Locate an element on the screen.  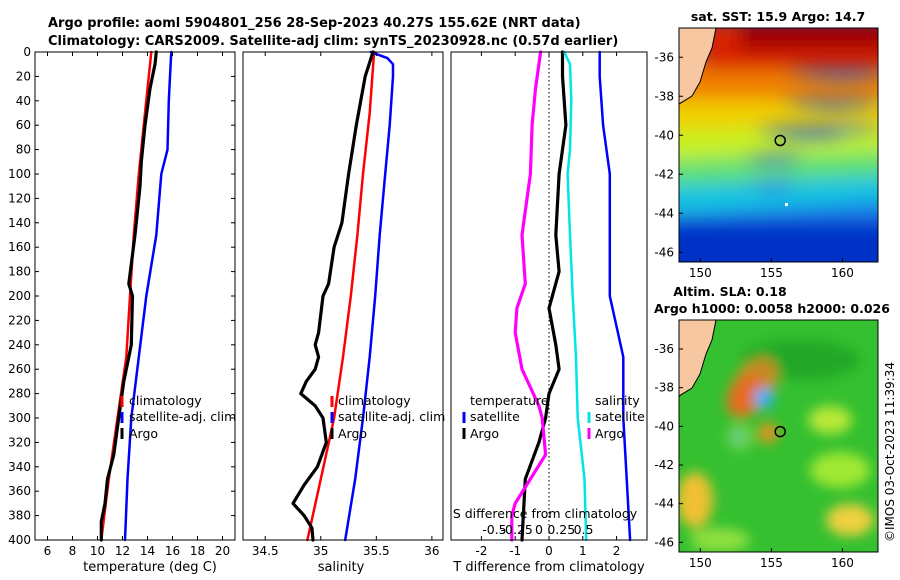
difference-legend-left: temperature satellite Argo is located at coordinates (505, 417).